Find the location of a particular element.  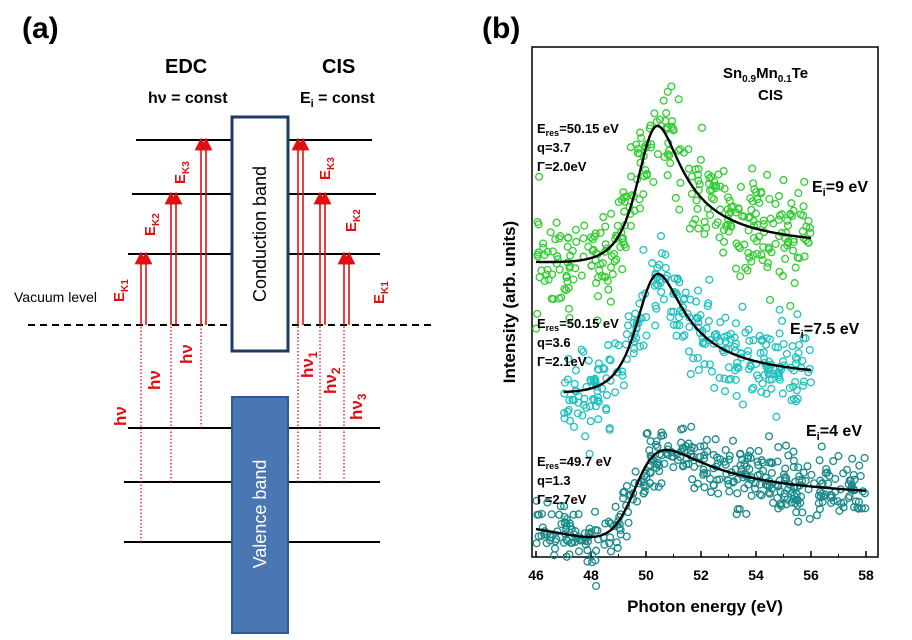

q-label: q=3.7 is located at coordinates (554, 147).